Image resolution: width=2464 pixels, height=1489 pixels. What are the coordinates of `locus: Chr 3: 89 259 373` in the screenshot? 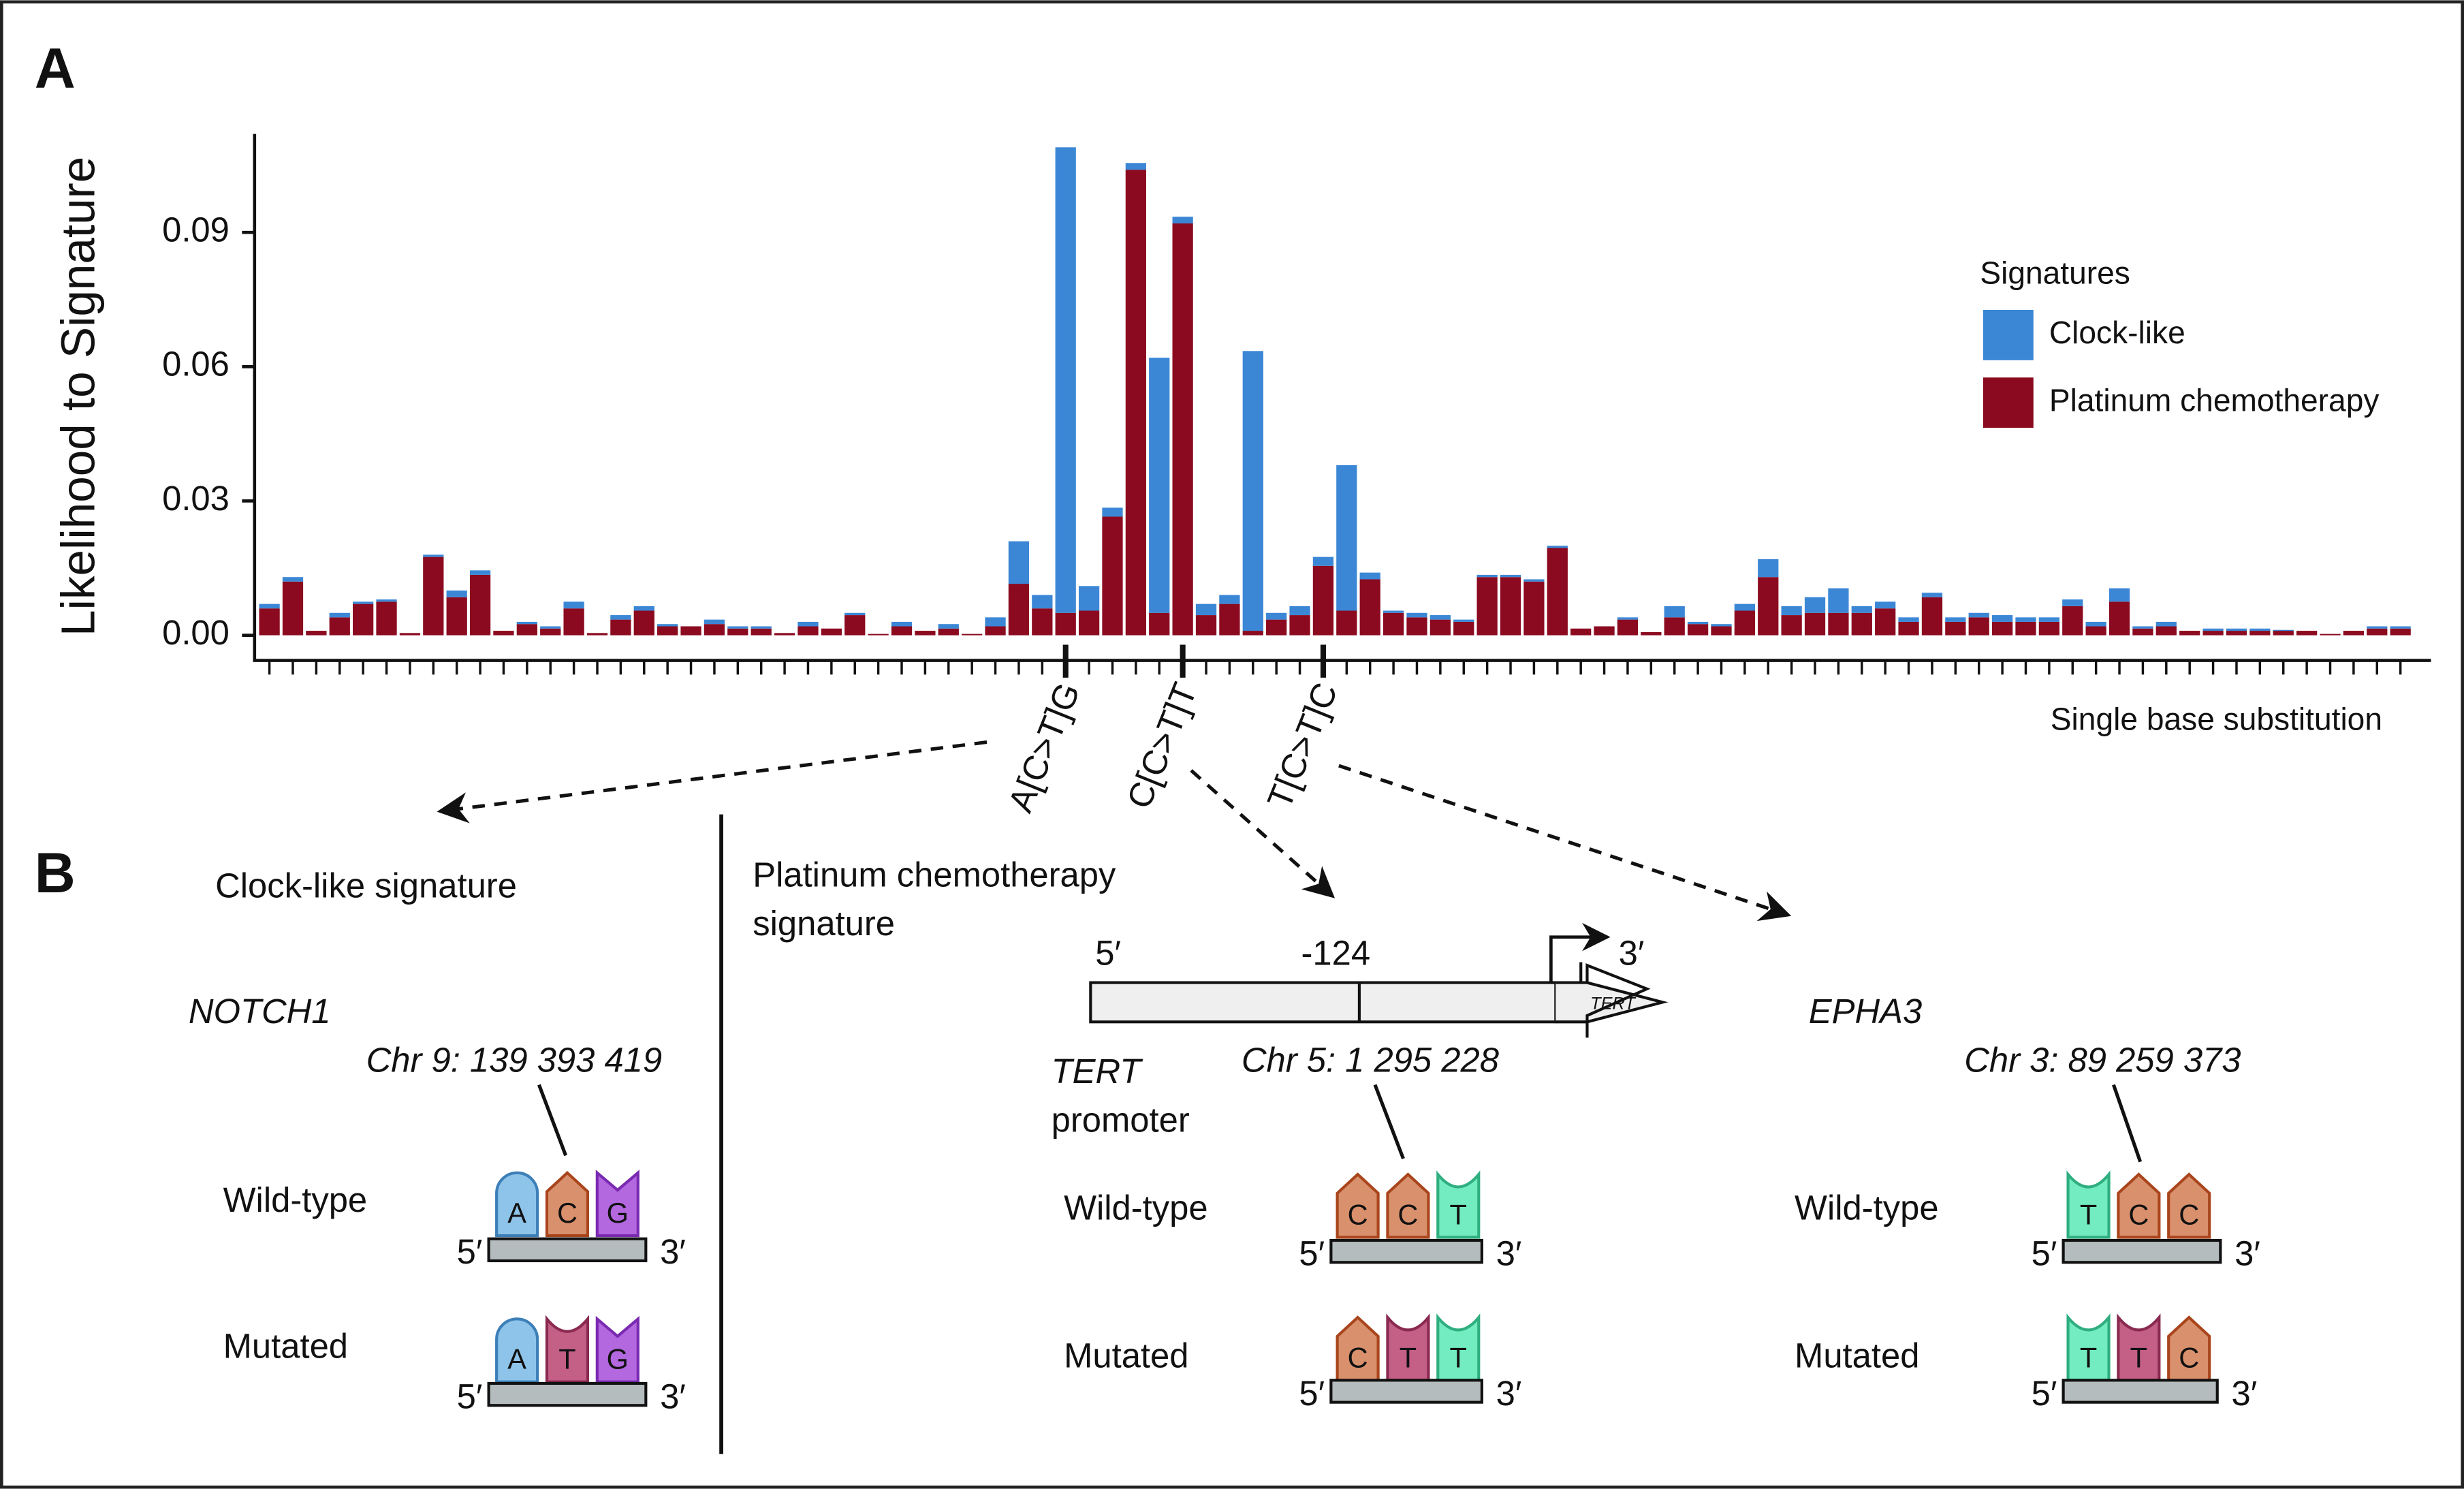 It's located at (2102, 1060).